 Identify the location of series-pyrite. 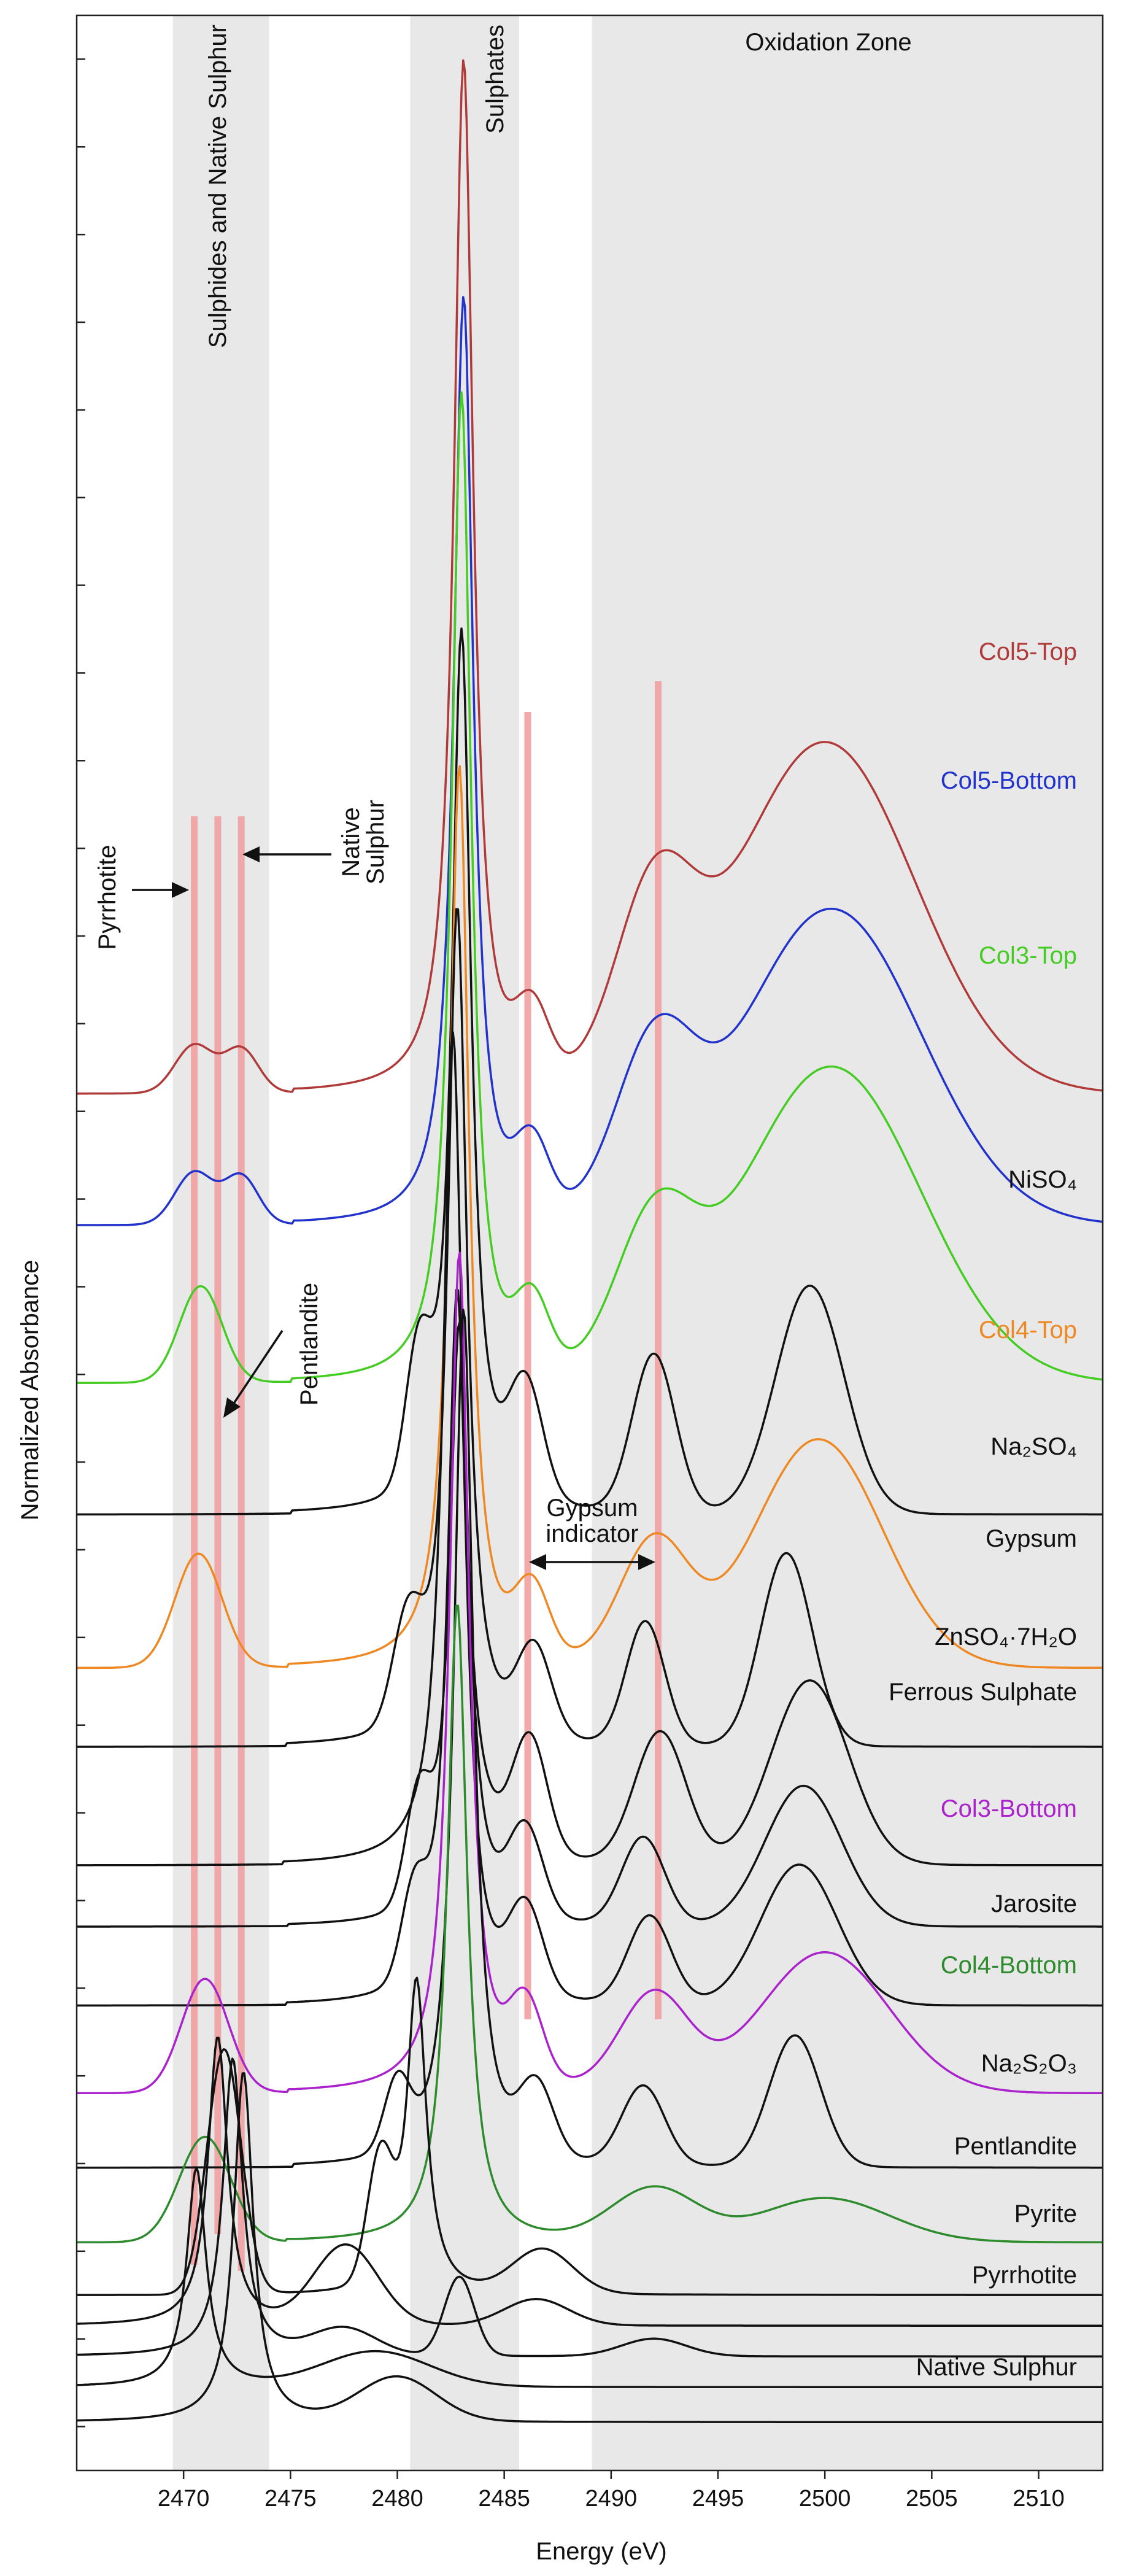
(590, 2207).